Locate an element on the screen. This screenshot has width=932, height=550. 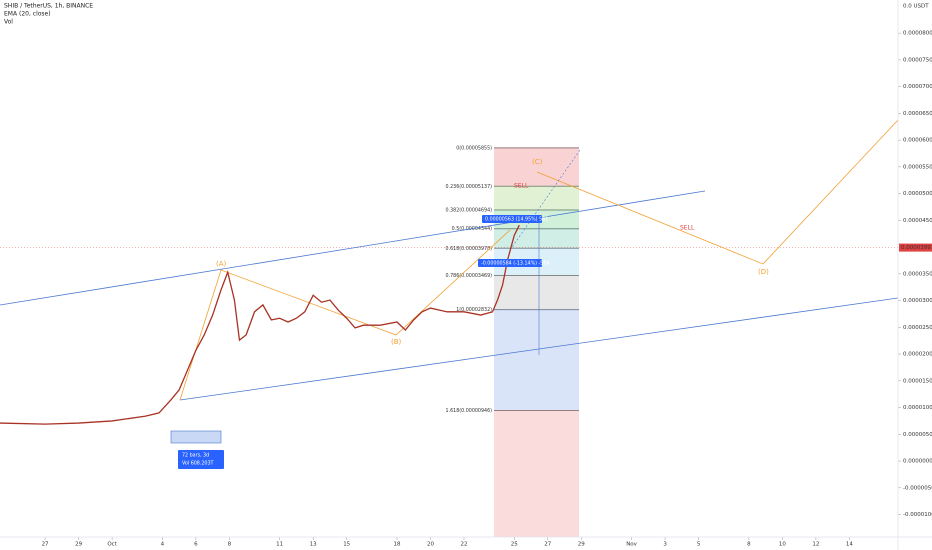
dashed-line is located at coordinates (545, 200).